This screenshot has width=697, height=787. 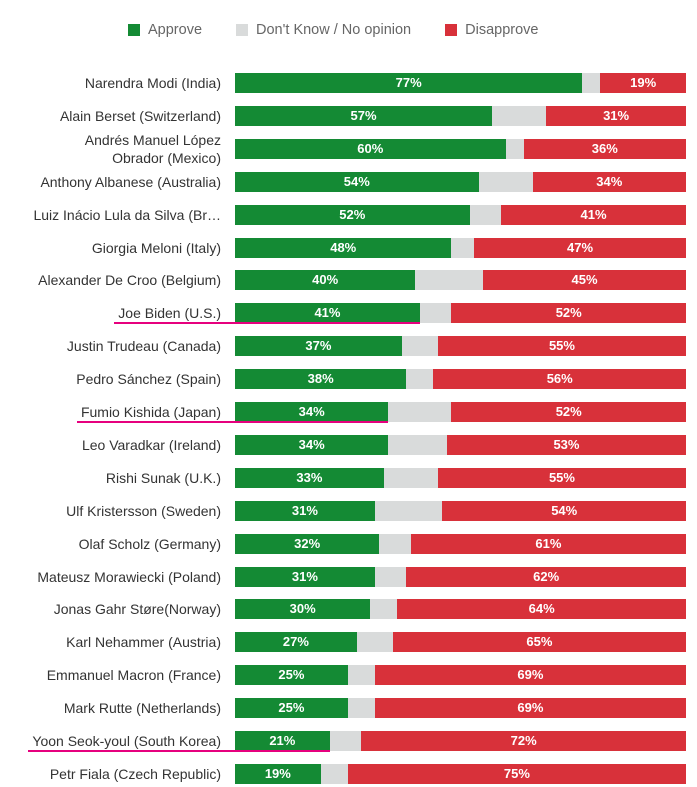 I want to click on value-label-approve: 32%, so click(x=307, y=543).